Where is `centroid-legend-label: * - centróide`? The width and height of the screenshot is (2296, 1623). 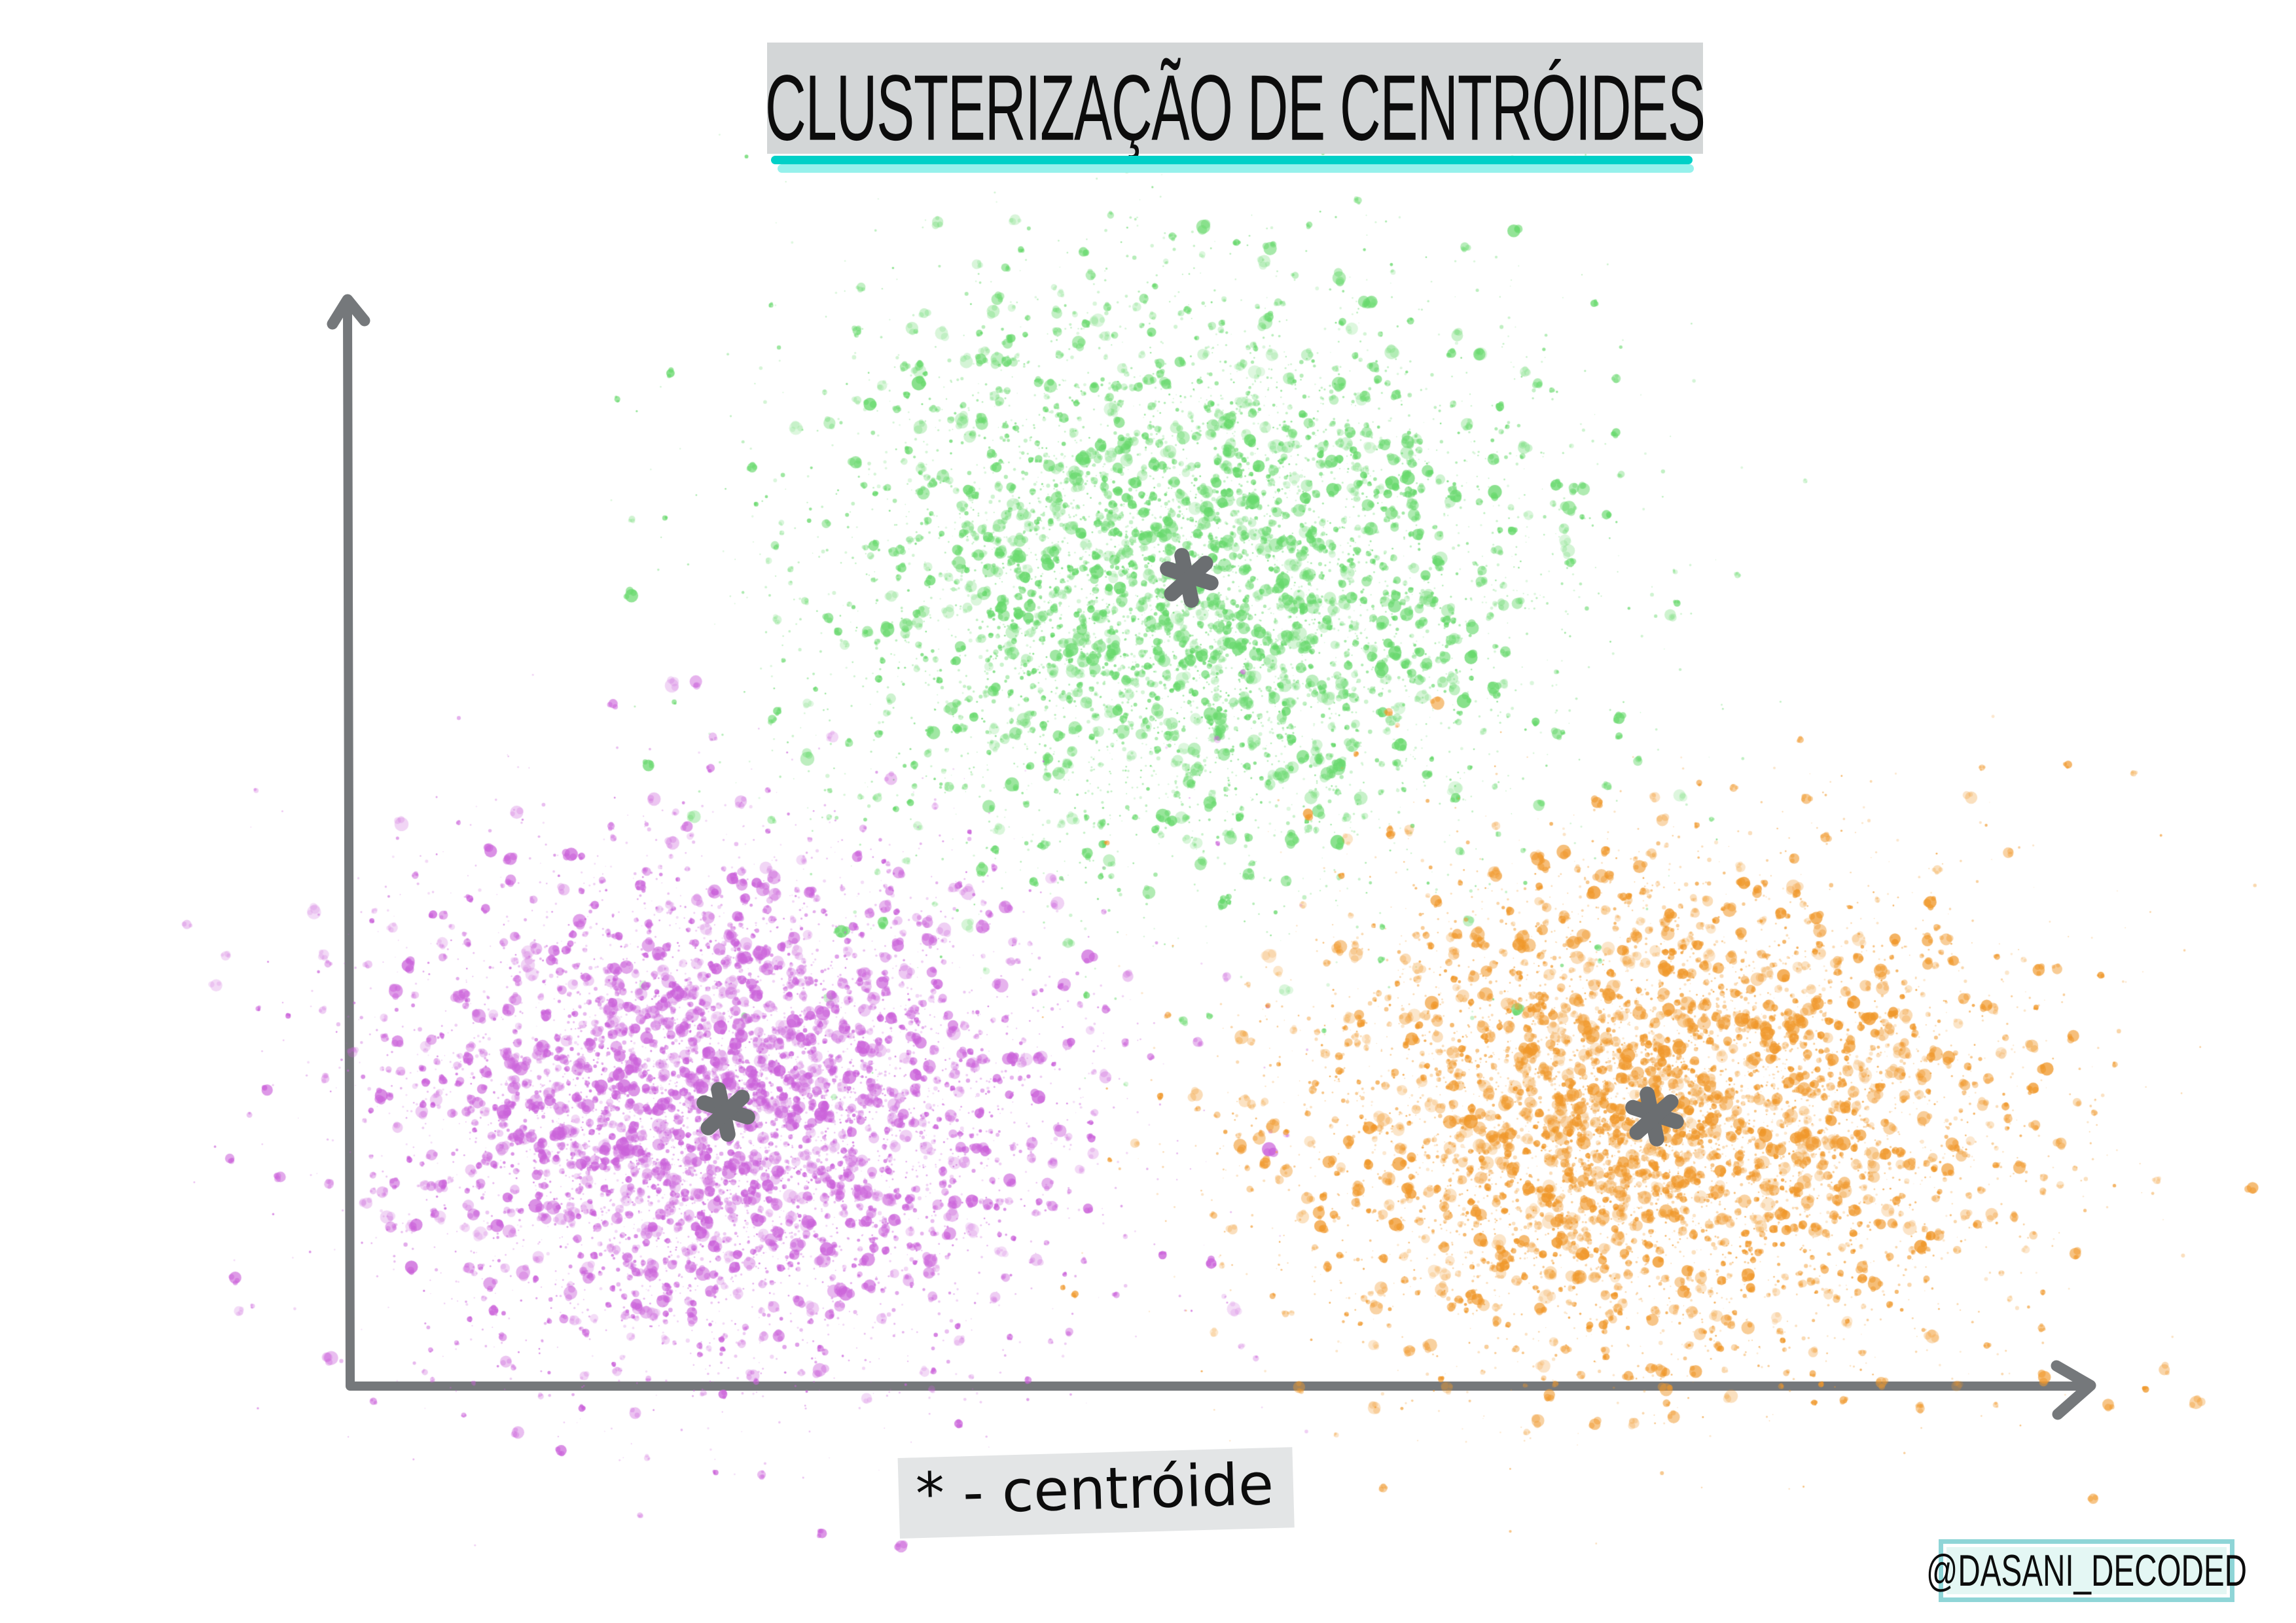
centroid-legend-label: * - centróide is located at coordinates (1094, 1489).